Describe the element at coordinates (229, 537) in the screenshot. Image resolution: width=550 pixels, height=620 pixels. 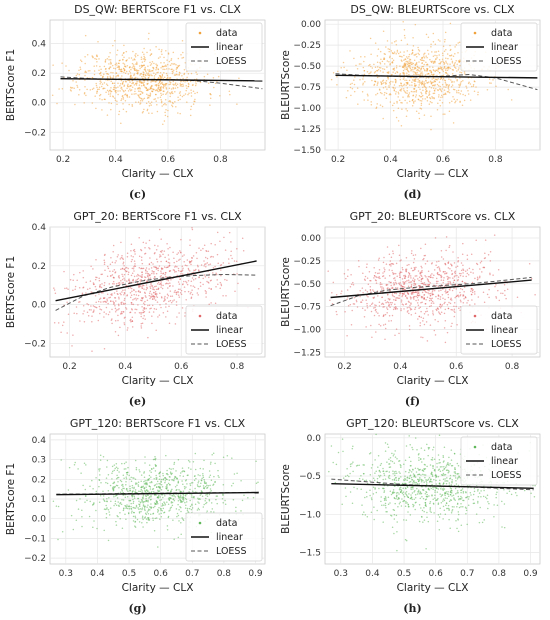
I see `legend-label-linear: linear` at that location.